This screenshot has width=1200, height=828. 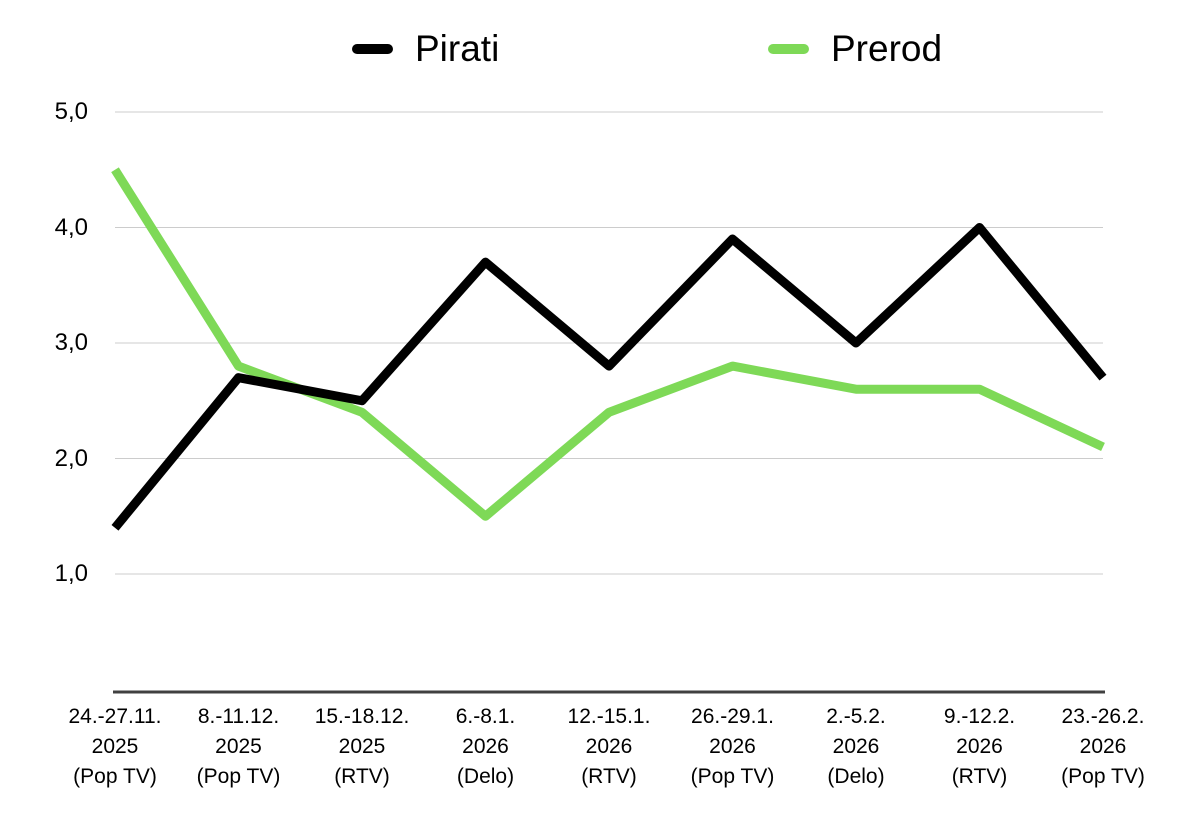 What do you see at coordinates (372, 49) in the screenshot?
I see `pirati-line-swatch-icon` at bounding box center [372, 49].